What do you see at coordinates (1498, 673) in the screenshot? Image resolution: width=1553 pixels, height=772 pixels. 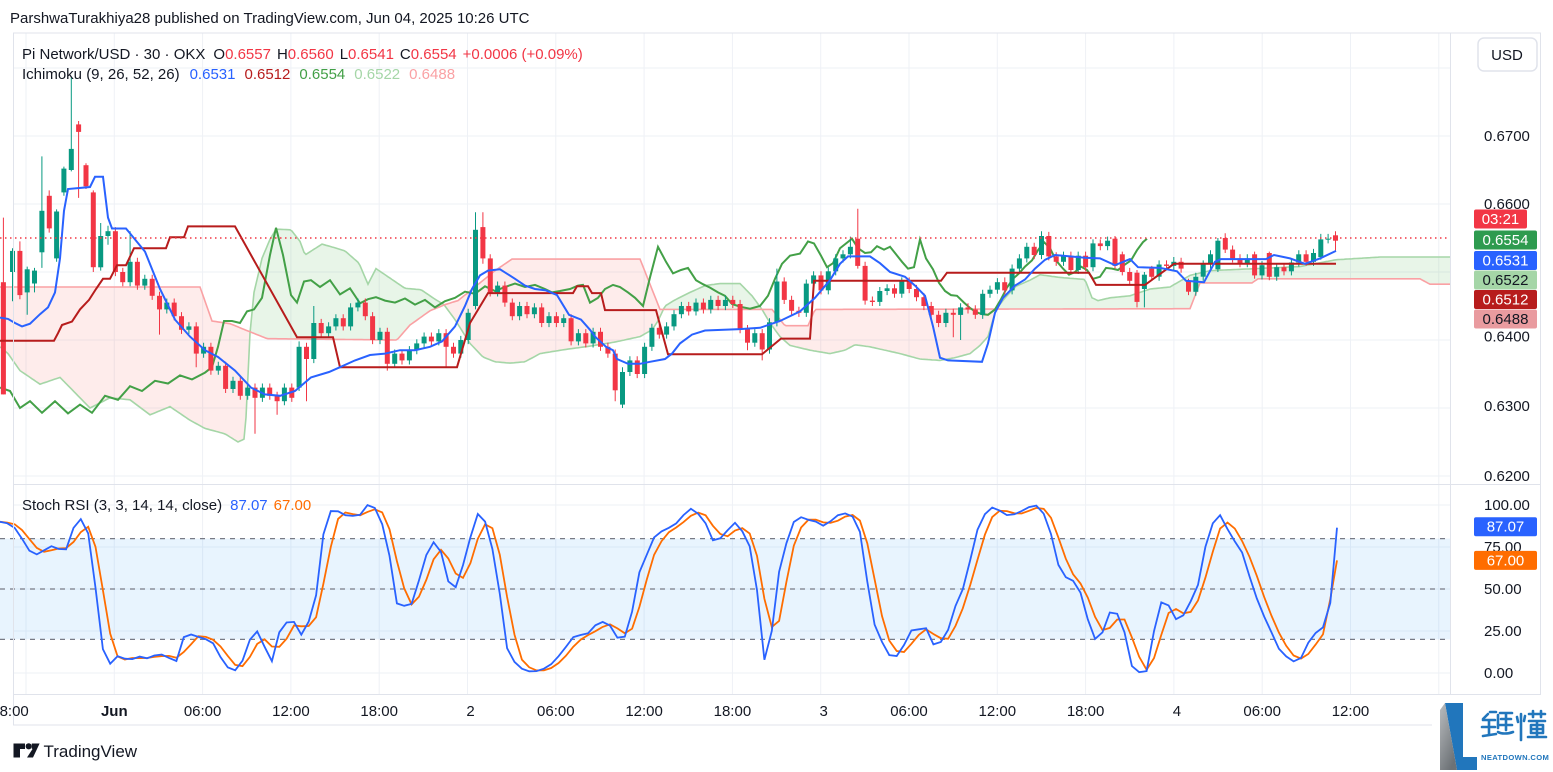 I see `svg-text: 0.00` at bounding box center [1498, 673].